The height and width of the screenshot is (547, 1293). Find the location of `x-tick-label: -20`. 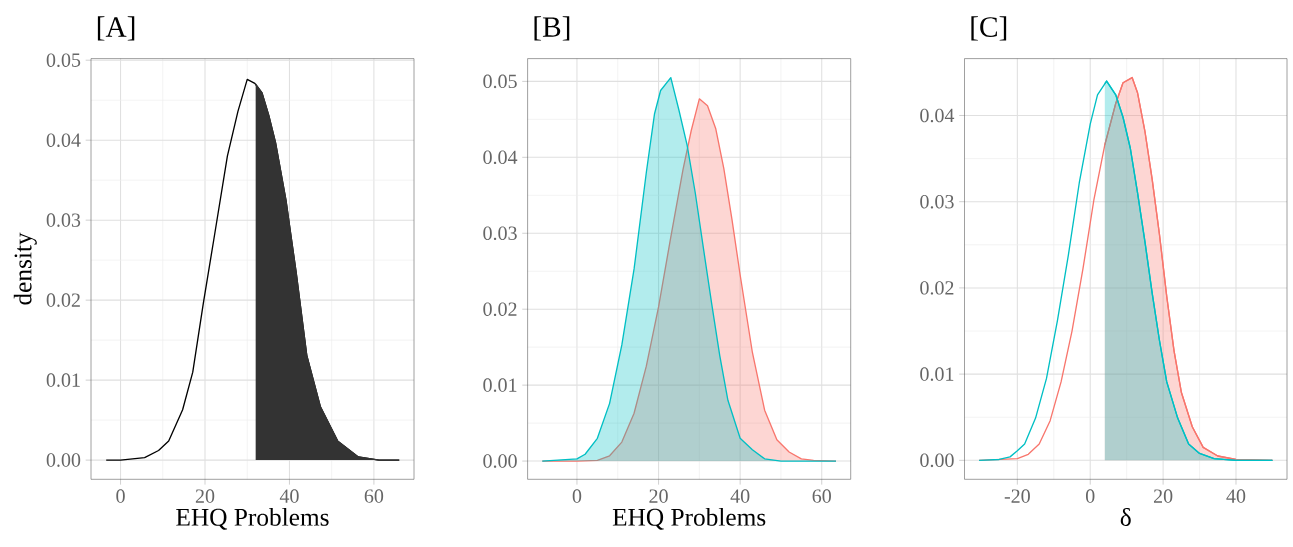

x-tick-label: -20 is located at coordinates (1017, 496).